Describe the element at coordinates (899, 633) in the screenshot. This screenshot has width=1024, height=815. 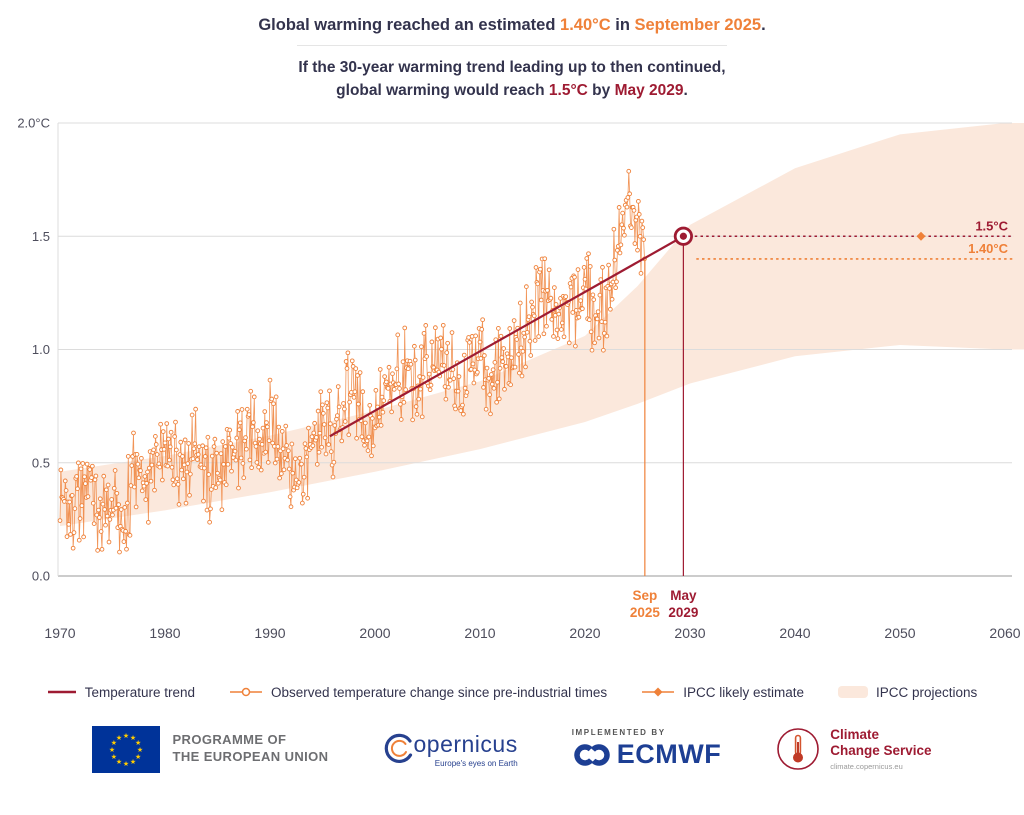
I see `svg-text: 2050` at that location.